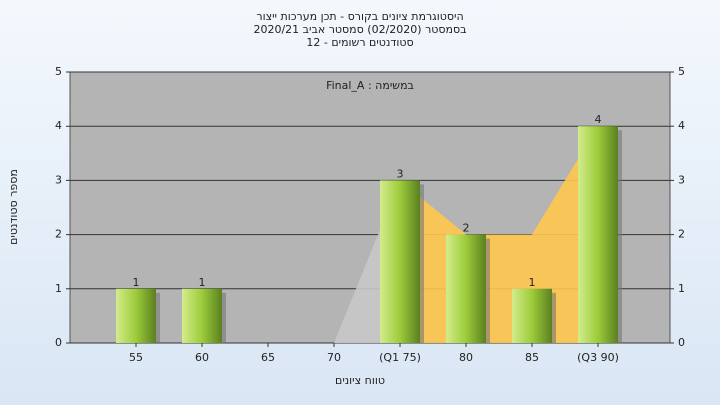  What do you see at coordinates (370, 85) in the screenshot?
I see `annotation: Final_A : במשימה` at bounding box center [370, 85].